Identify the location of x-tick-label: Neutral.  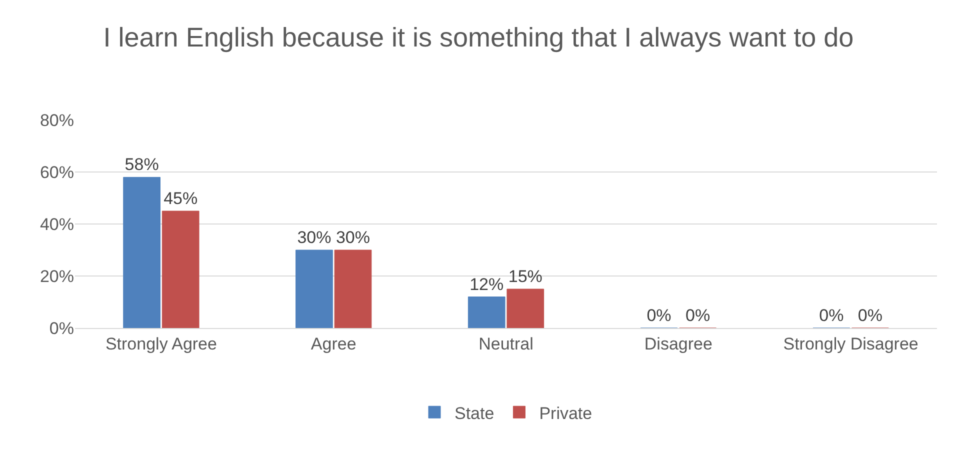
(506, 344).